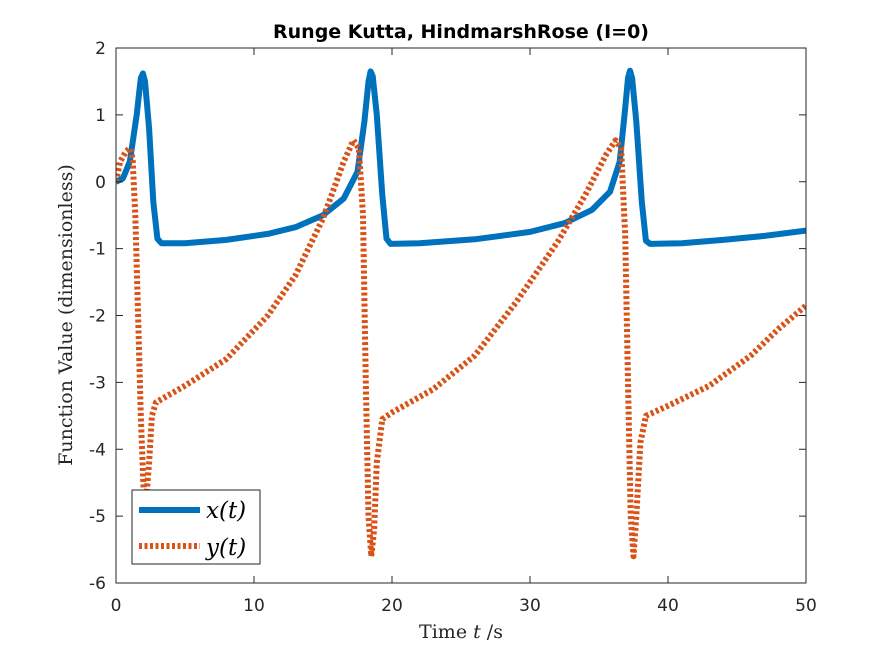  I want to click on y-tick-label: -3, so click(97, 383).